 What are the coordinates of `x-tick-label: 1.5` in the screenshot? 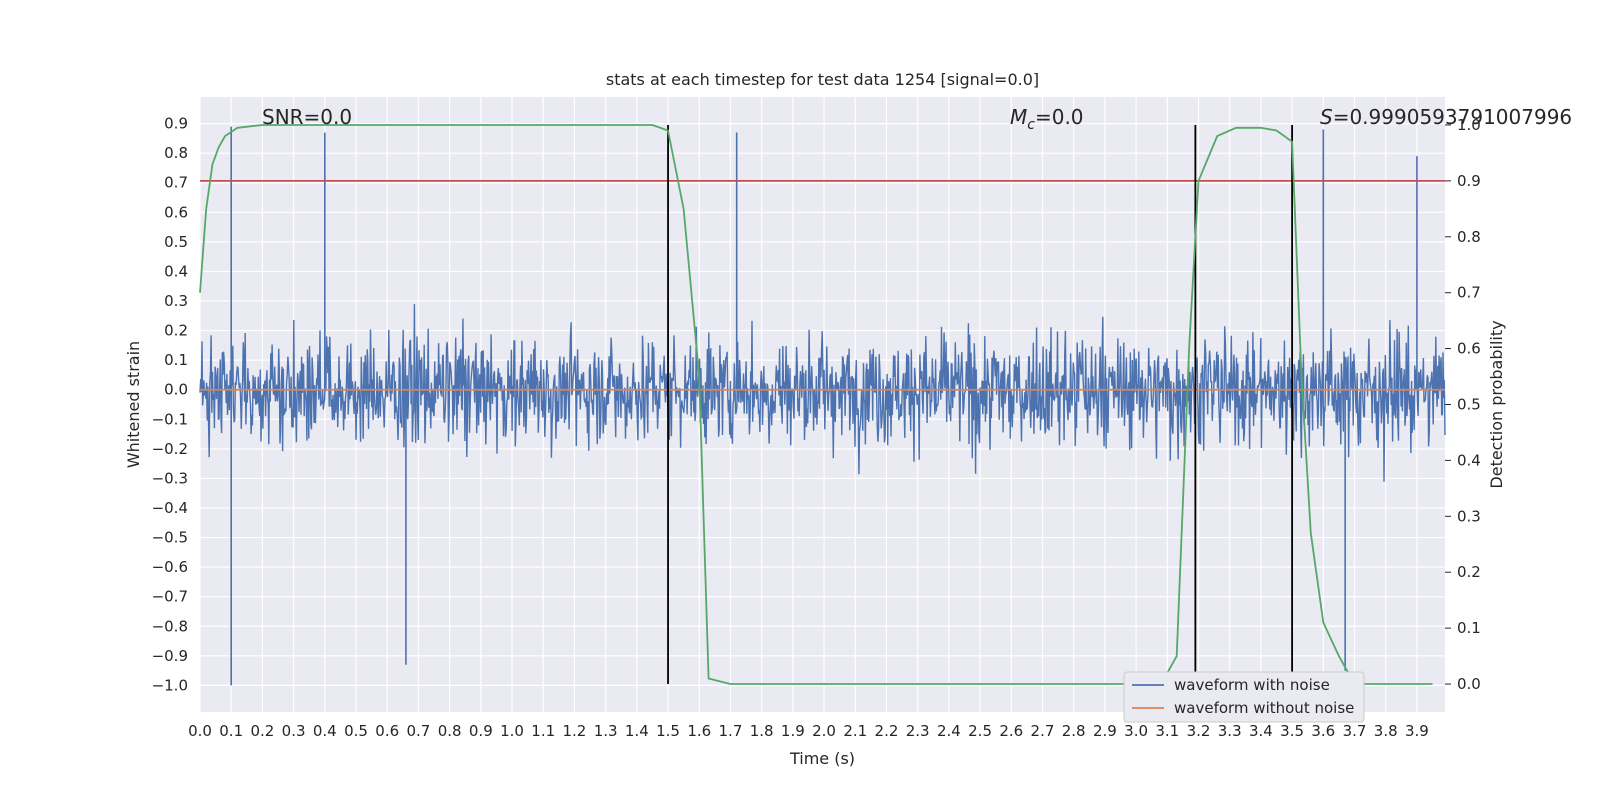 It's located at (668, 731).